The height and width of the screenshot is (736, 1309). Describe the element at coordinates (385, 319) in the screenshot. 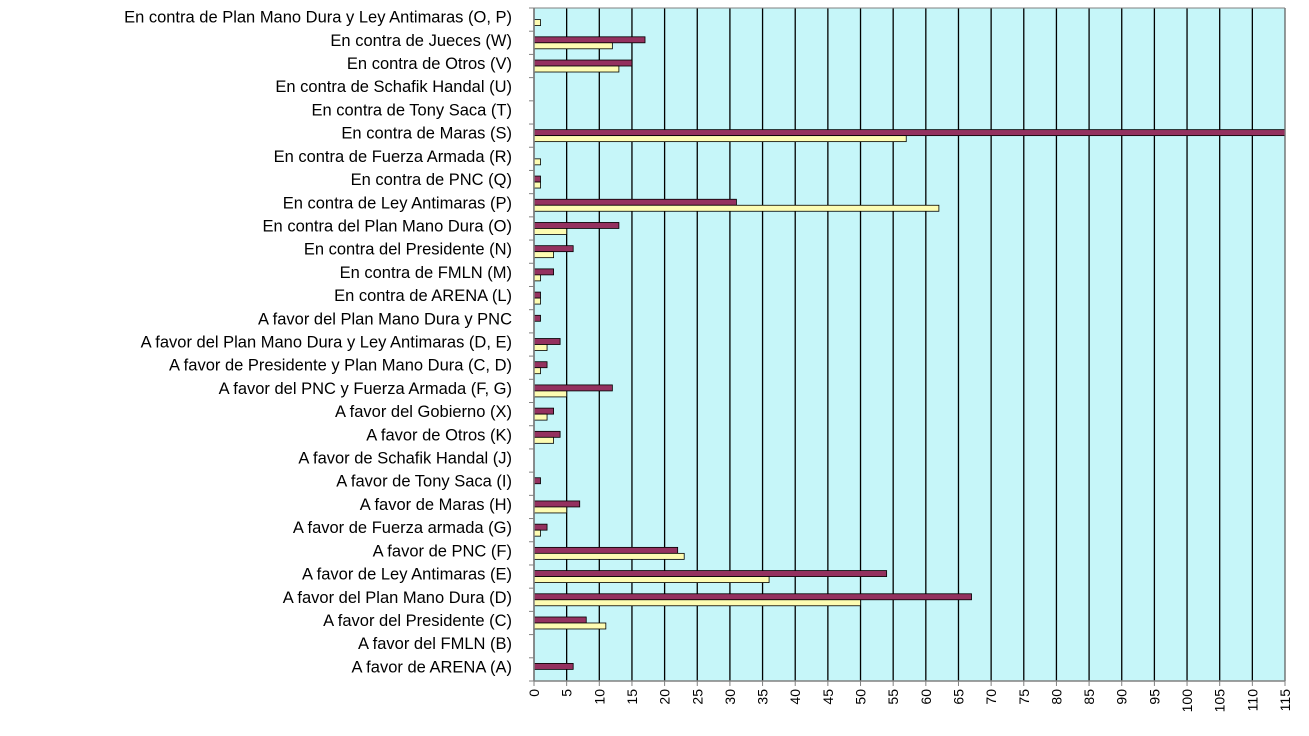

I see `category-label: A favor del Plan Mano Dura y PNC` at that location.